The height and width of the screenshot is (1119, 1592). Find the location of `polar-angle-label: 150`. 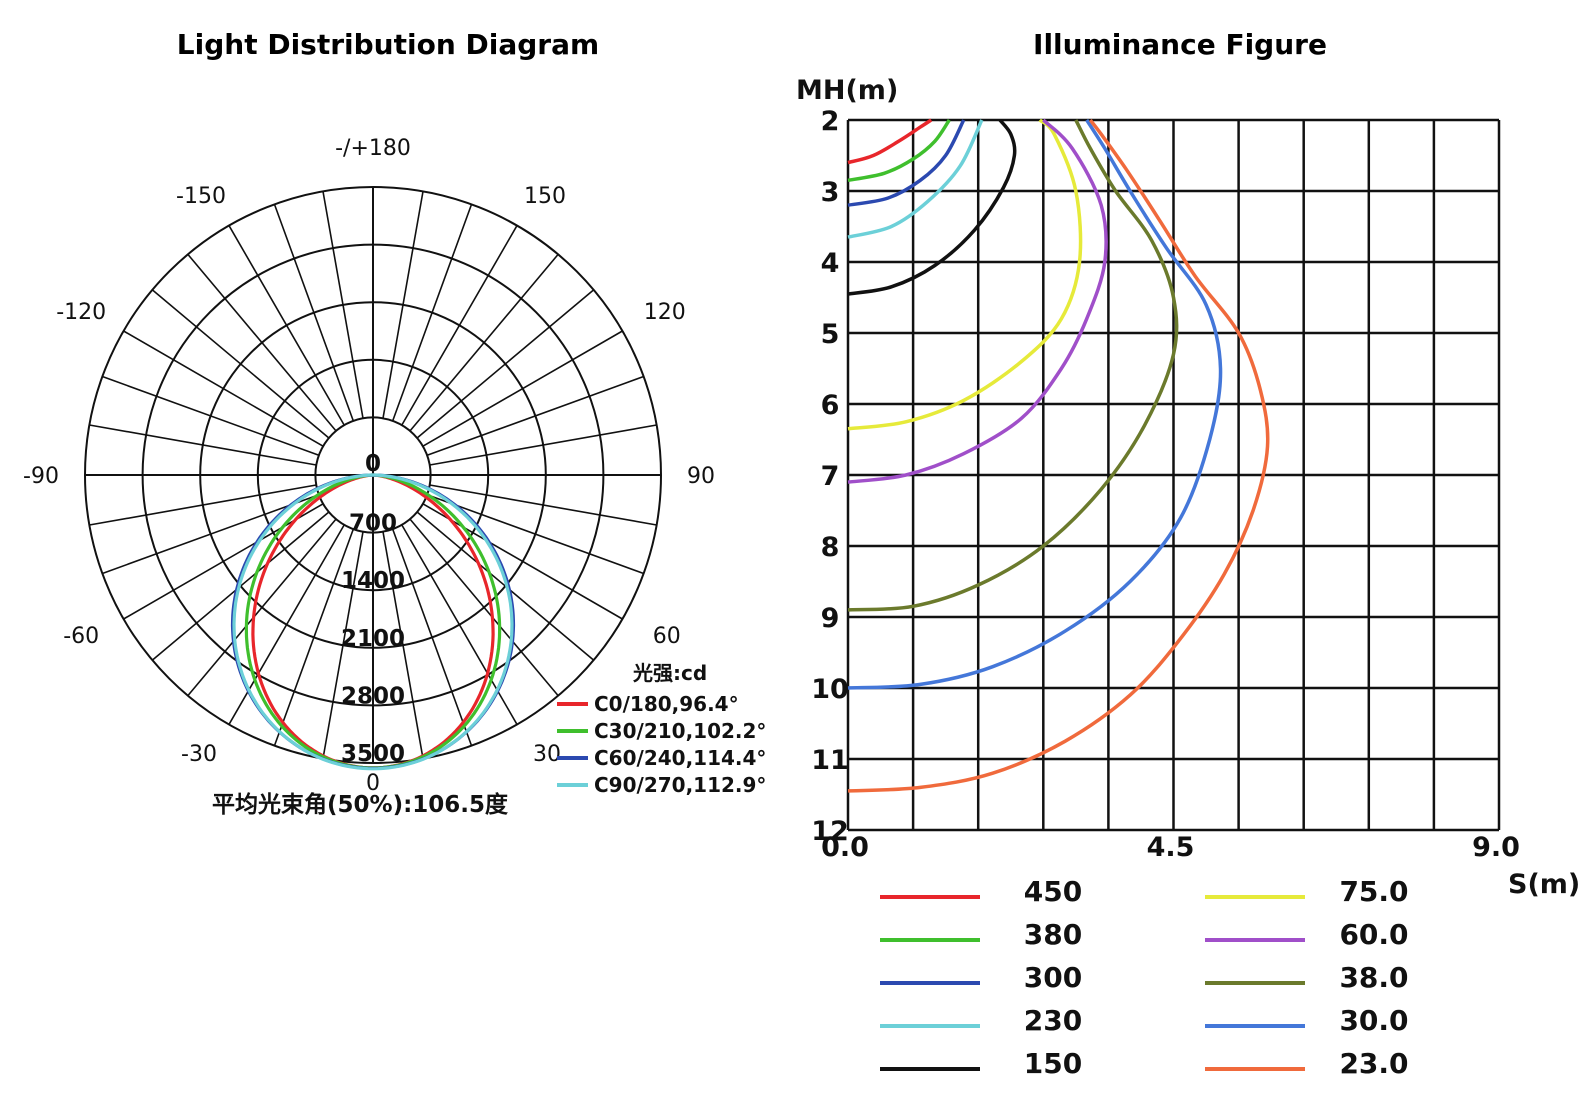

polar-angle-label: 150 is located at coordinates (545, 196).